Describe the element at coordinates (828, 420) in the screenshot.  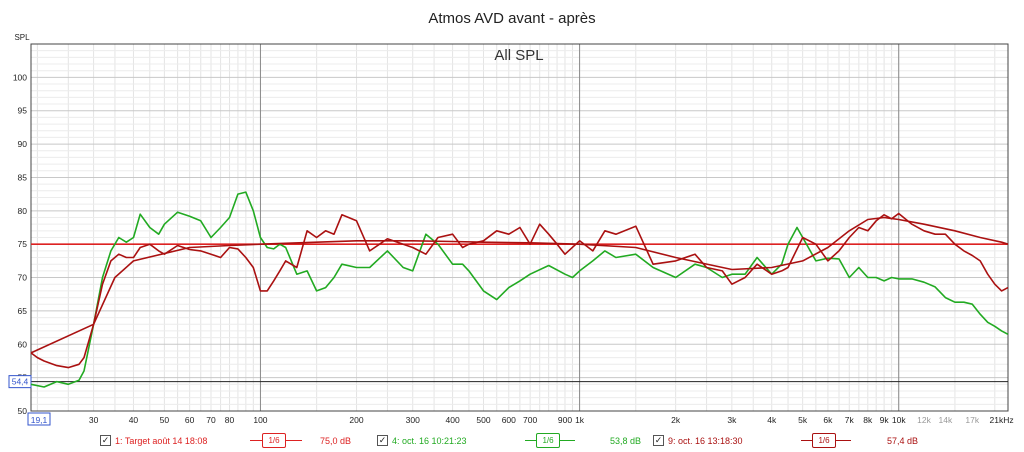
I see `x-tick-label: 6k` at that location.